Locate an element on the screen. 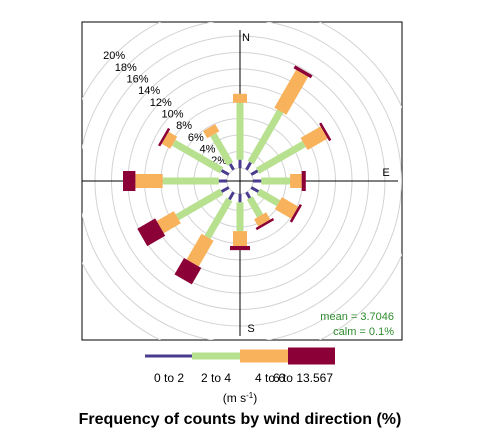  legend-label: 4 to 6 is located at coordinates (270, 378).